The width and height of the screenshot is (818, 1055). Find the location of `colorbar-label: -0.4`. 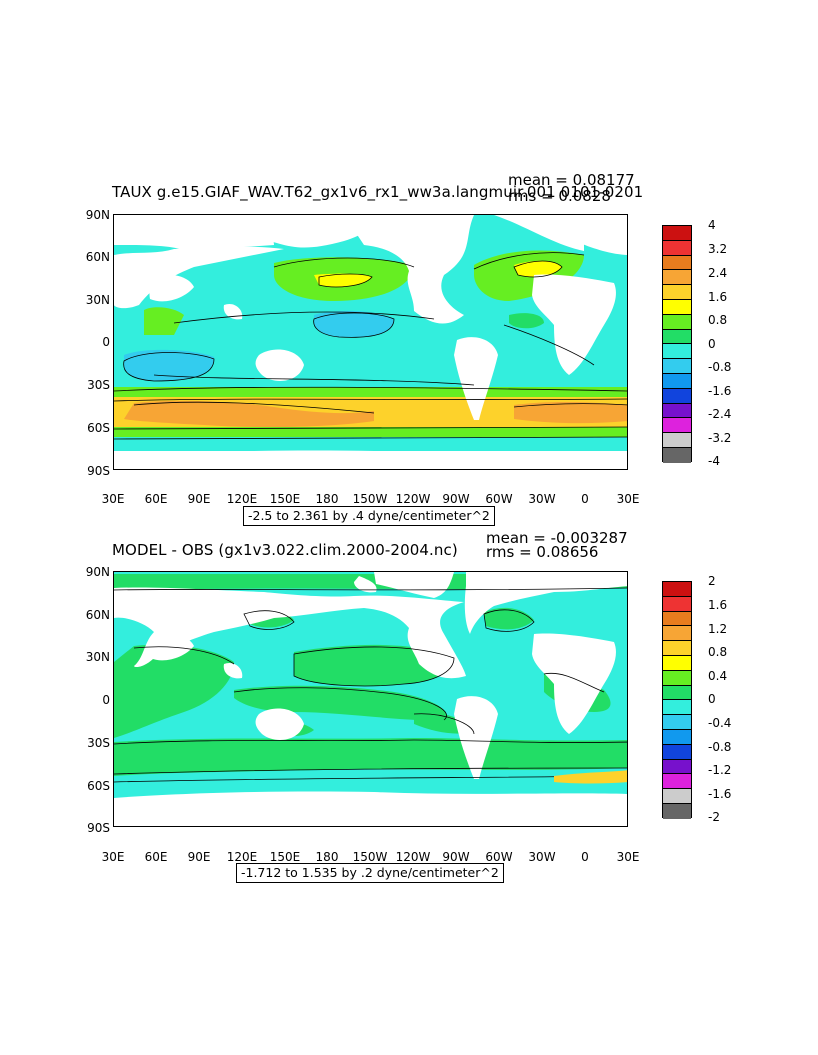

colorbar-label: -0.4 is located at coordinates (720, 723).